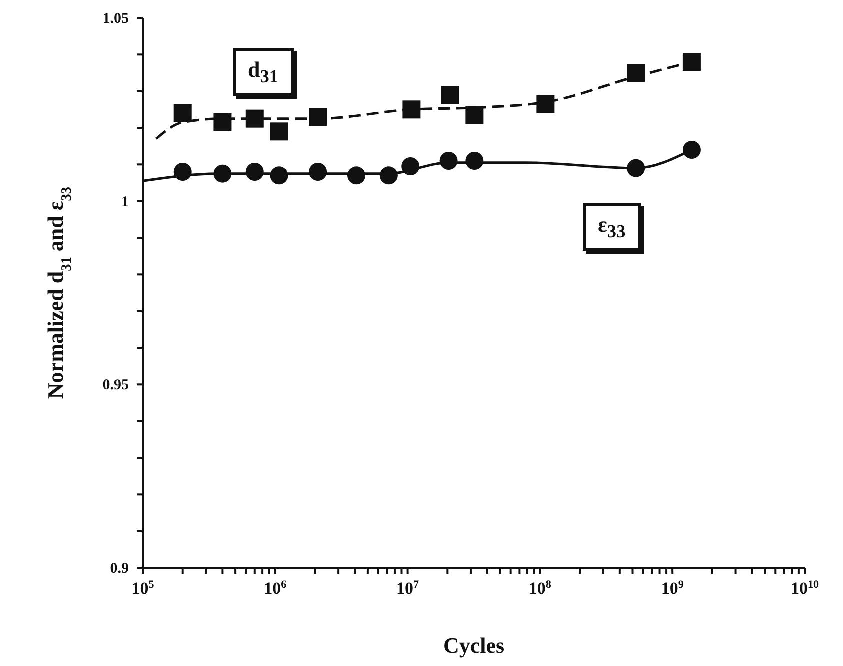  I want to click on x-tick-label: 10$^{10}$, so click(805, 588).